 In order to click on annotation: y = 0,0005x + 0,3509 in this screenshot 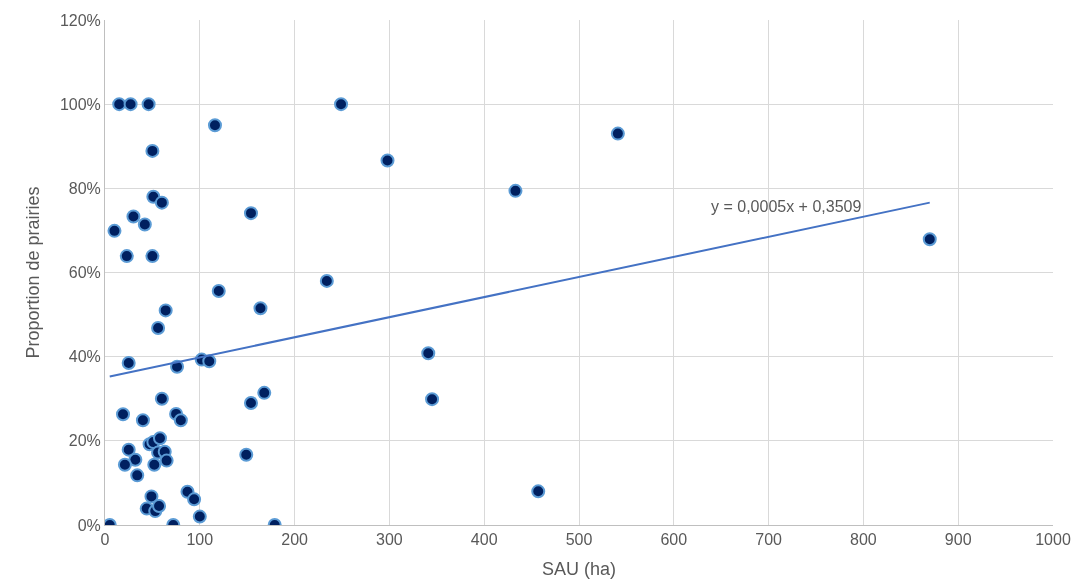, I will do `click(786, 206)`.